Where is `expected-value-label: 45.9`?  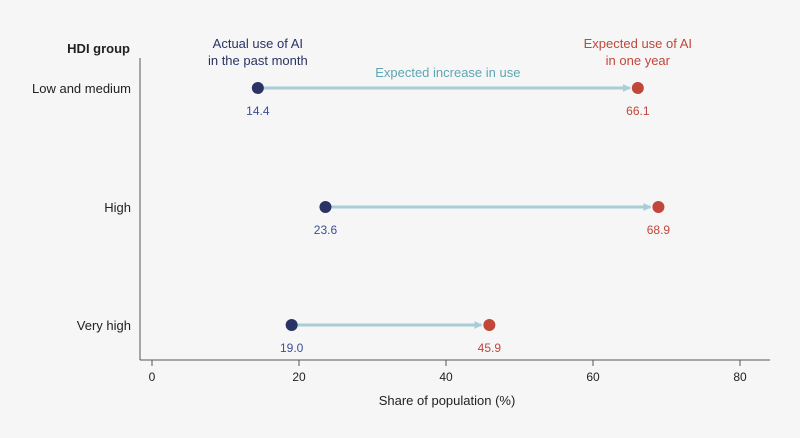 expected-value-label: 45.9 is located at coordinates (490, 348).